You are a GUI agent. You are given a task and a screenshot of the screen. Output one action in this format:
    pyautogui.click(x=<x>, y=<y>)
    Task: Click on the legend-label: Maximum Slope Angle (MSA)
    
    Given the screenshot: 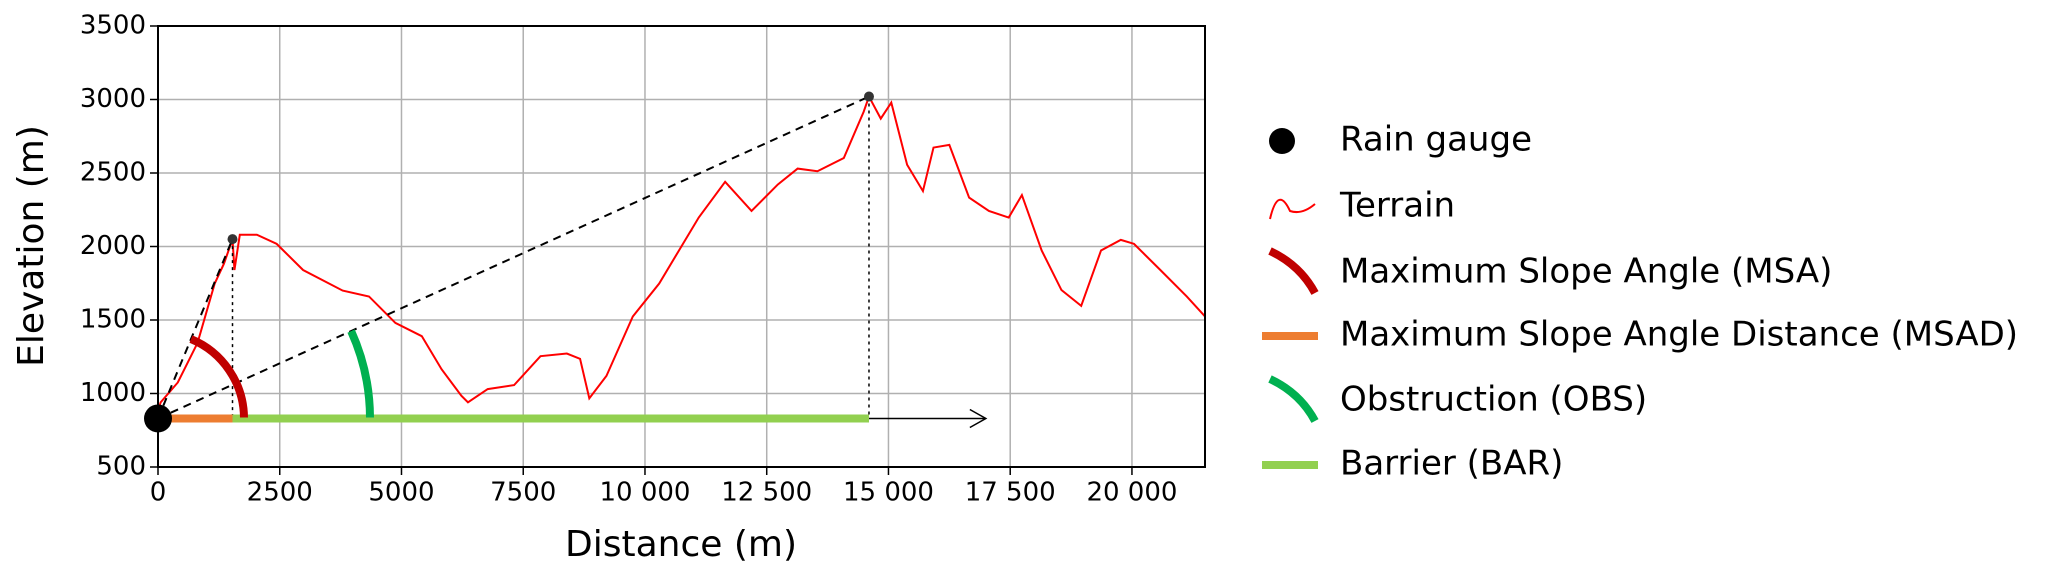 What is the action you would take?
    pyautogui.click(x=1586, y=272)
    